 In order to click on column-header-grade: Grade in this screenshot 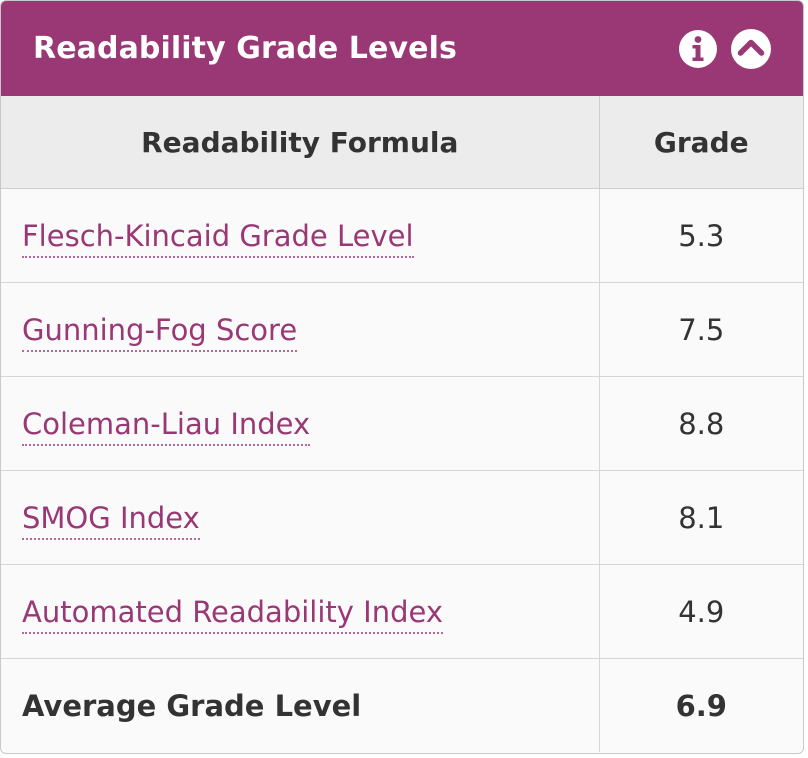, I will do `click(701, 142)`.